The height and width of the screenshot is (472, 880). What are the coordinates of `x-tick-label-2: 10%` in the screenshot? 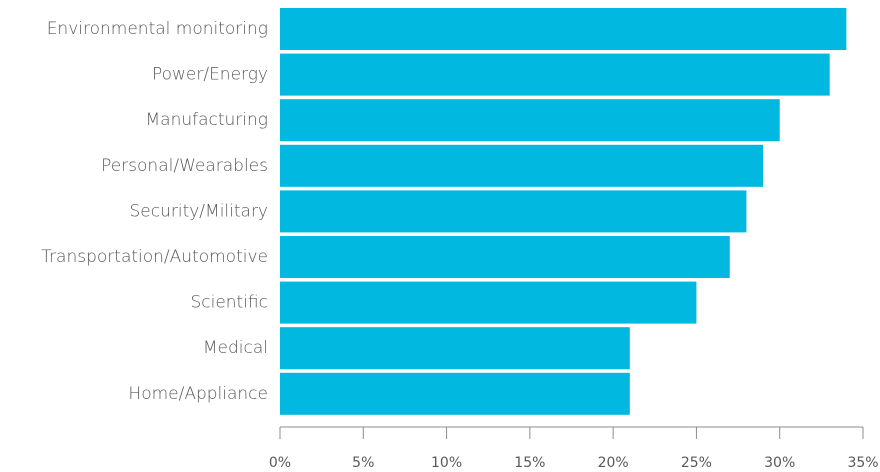 It's located at (446, 463).